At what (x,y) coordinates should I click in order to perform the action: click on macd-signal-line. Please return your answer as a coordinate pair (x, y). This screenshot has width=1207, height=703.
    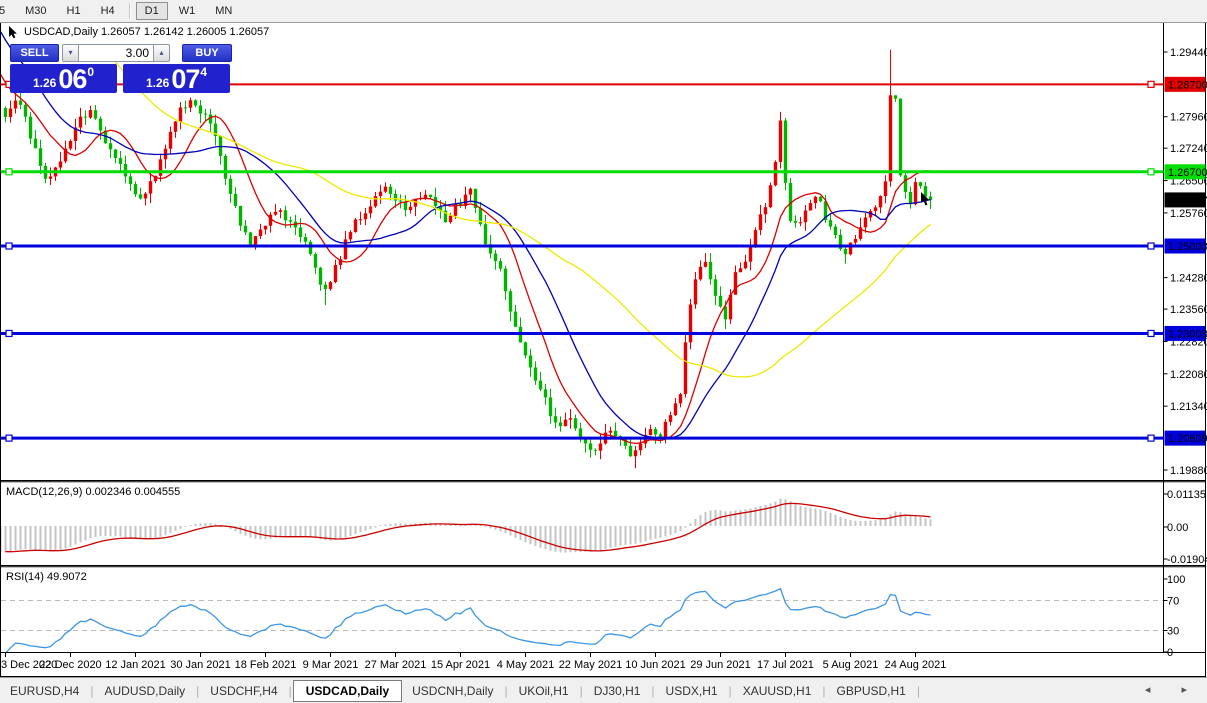
    Looking at the image, I should click on (468, 527).